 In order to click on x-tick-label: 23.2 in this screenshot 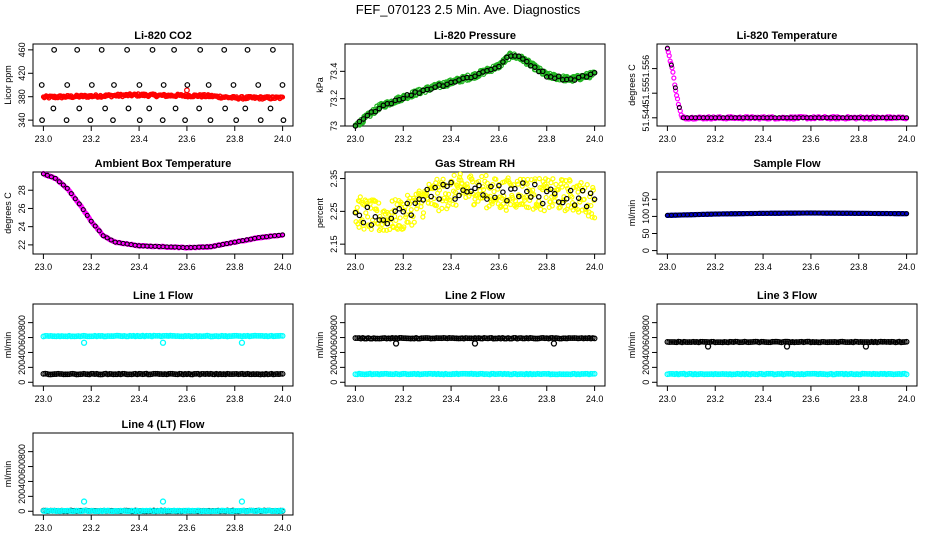, I will do `click(403, 399)`.